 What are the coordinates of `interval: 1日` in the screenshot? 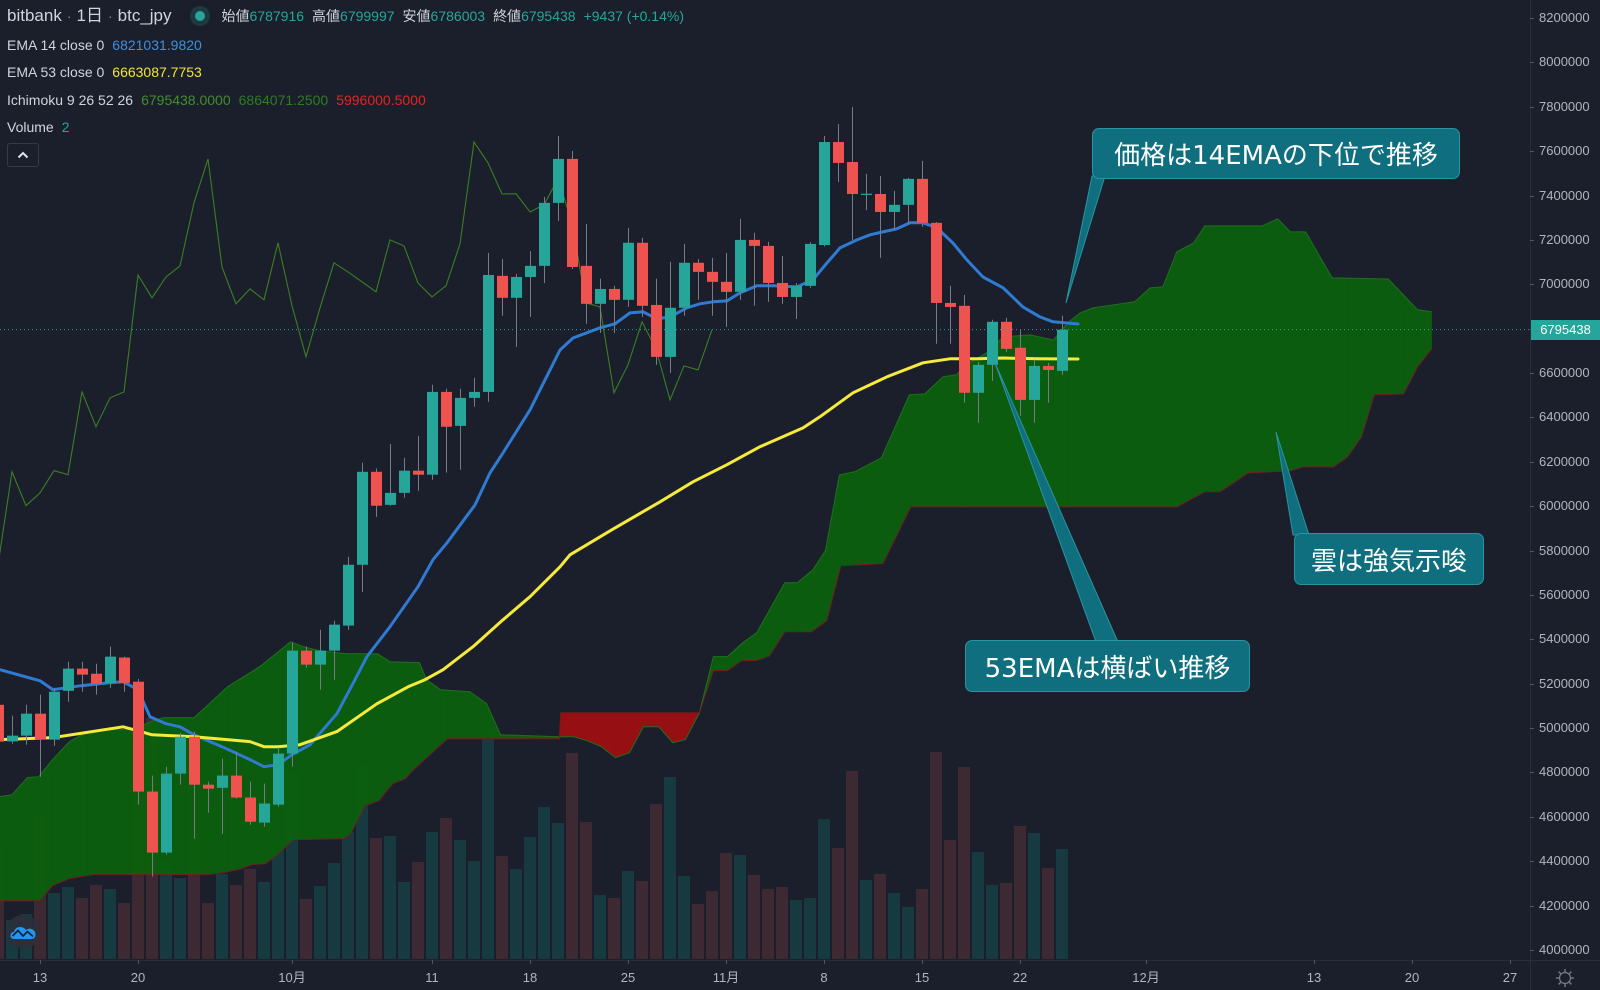 It's located at (89, 15).